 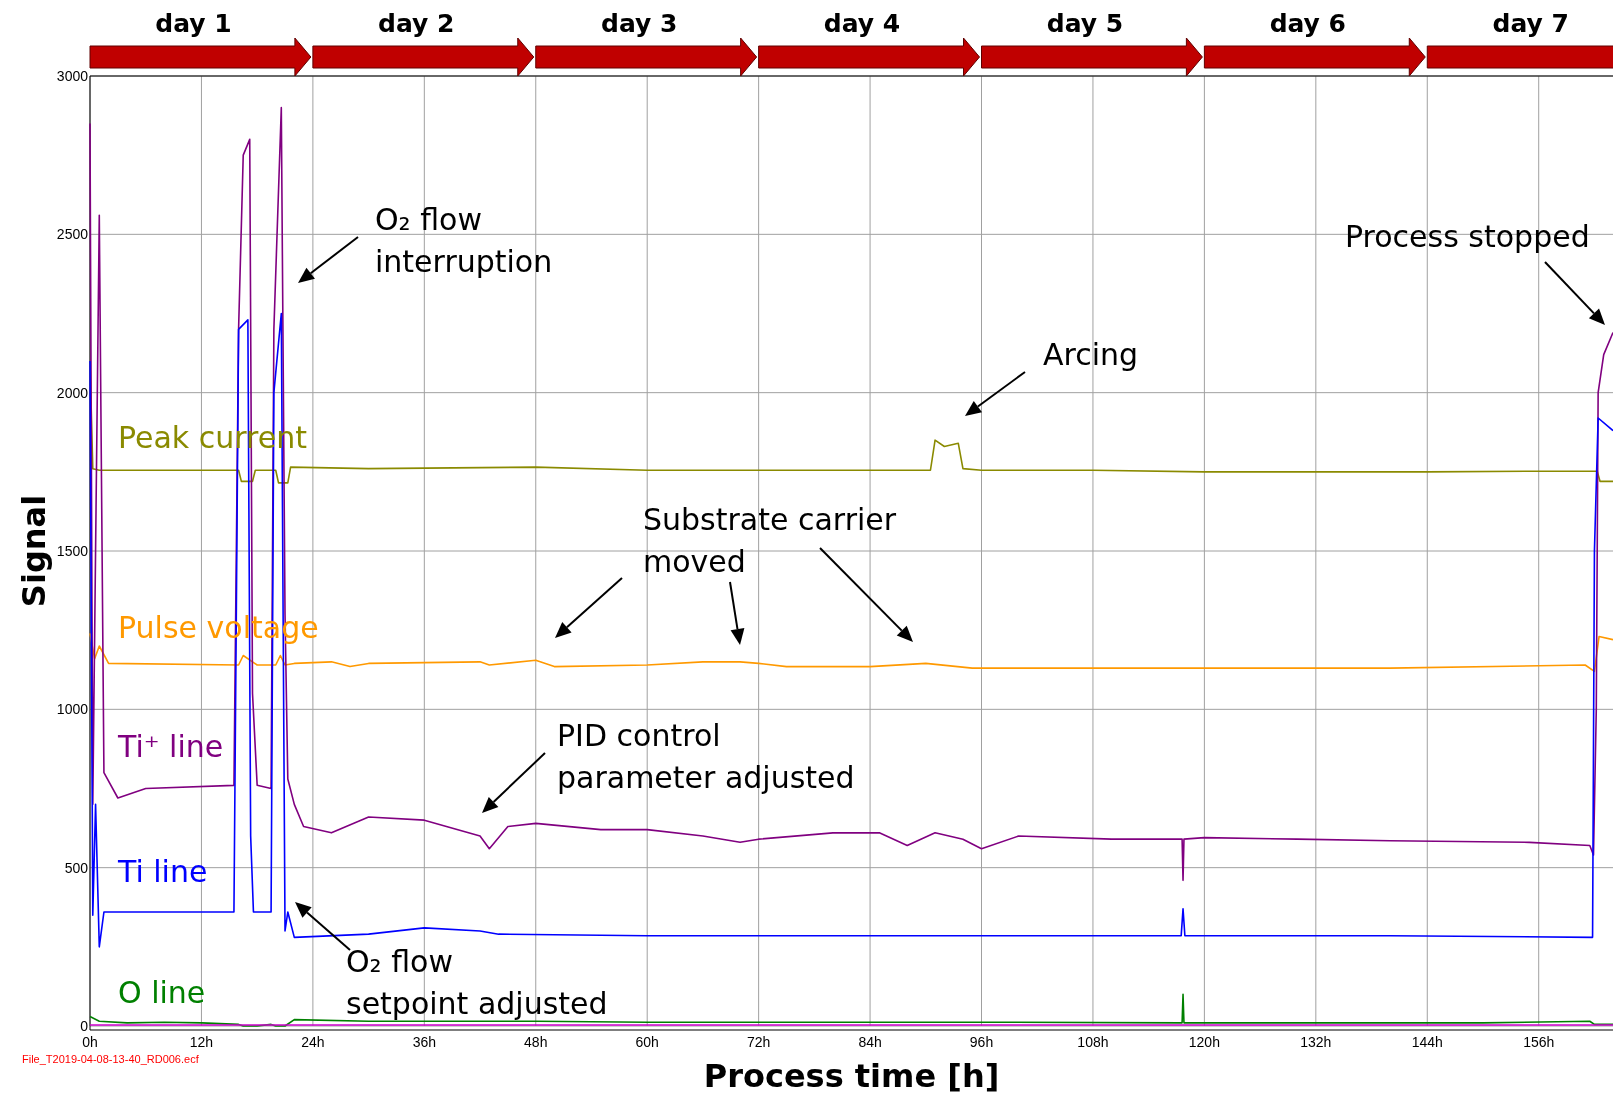 I want to click on text: day 4, so click(x=862, y=23).